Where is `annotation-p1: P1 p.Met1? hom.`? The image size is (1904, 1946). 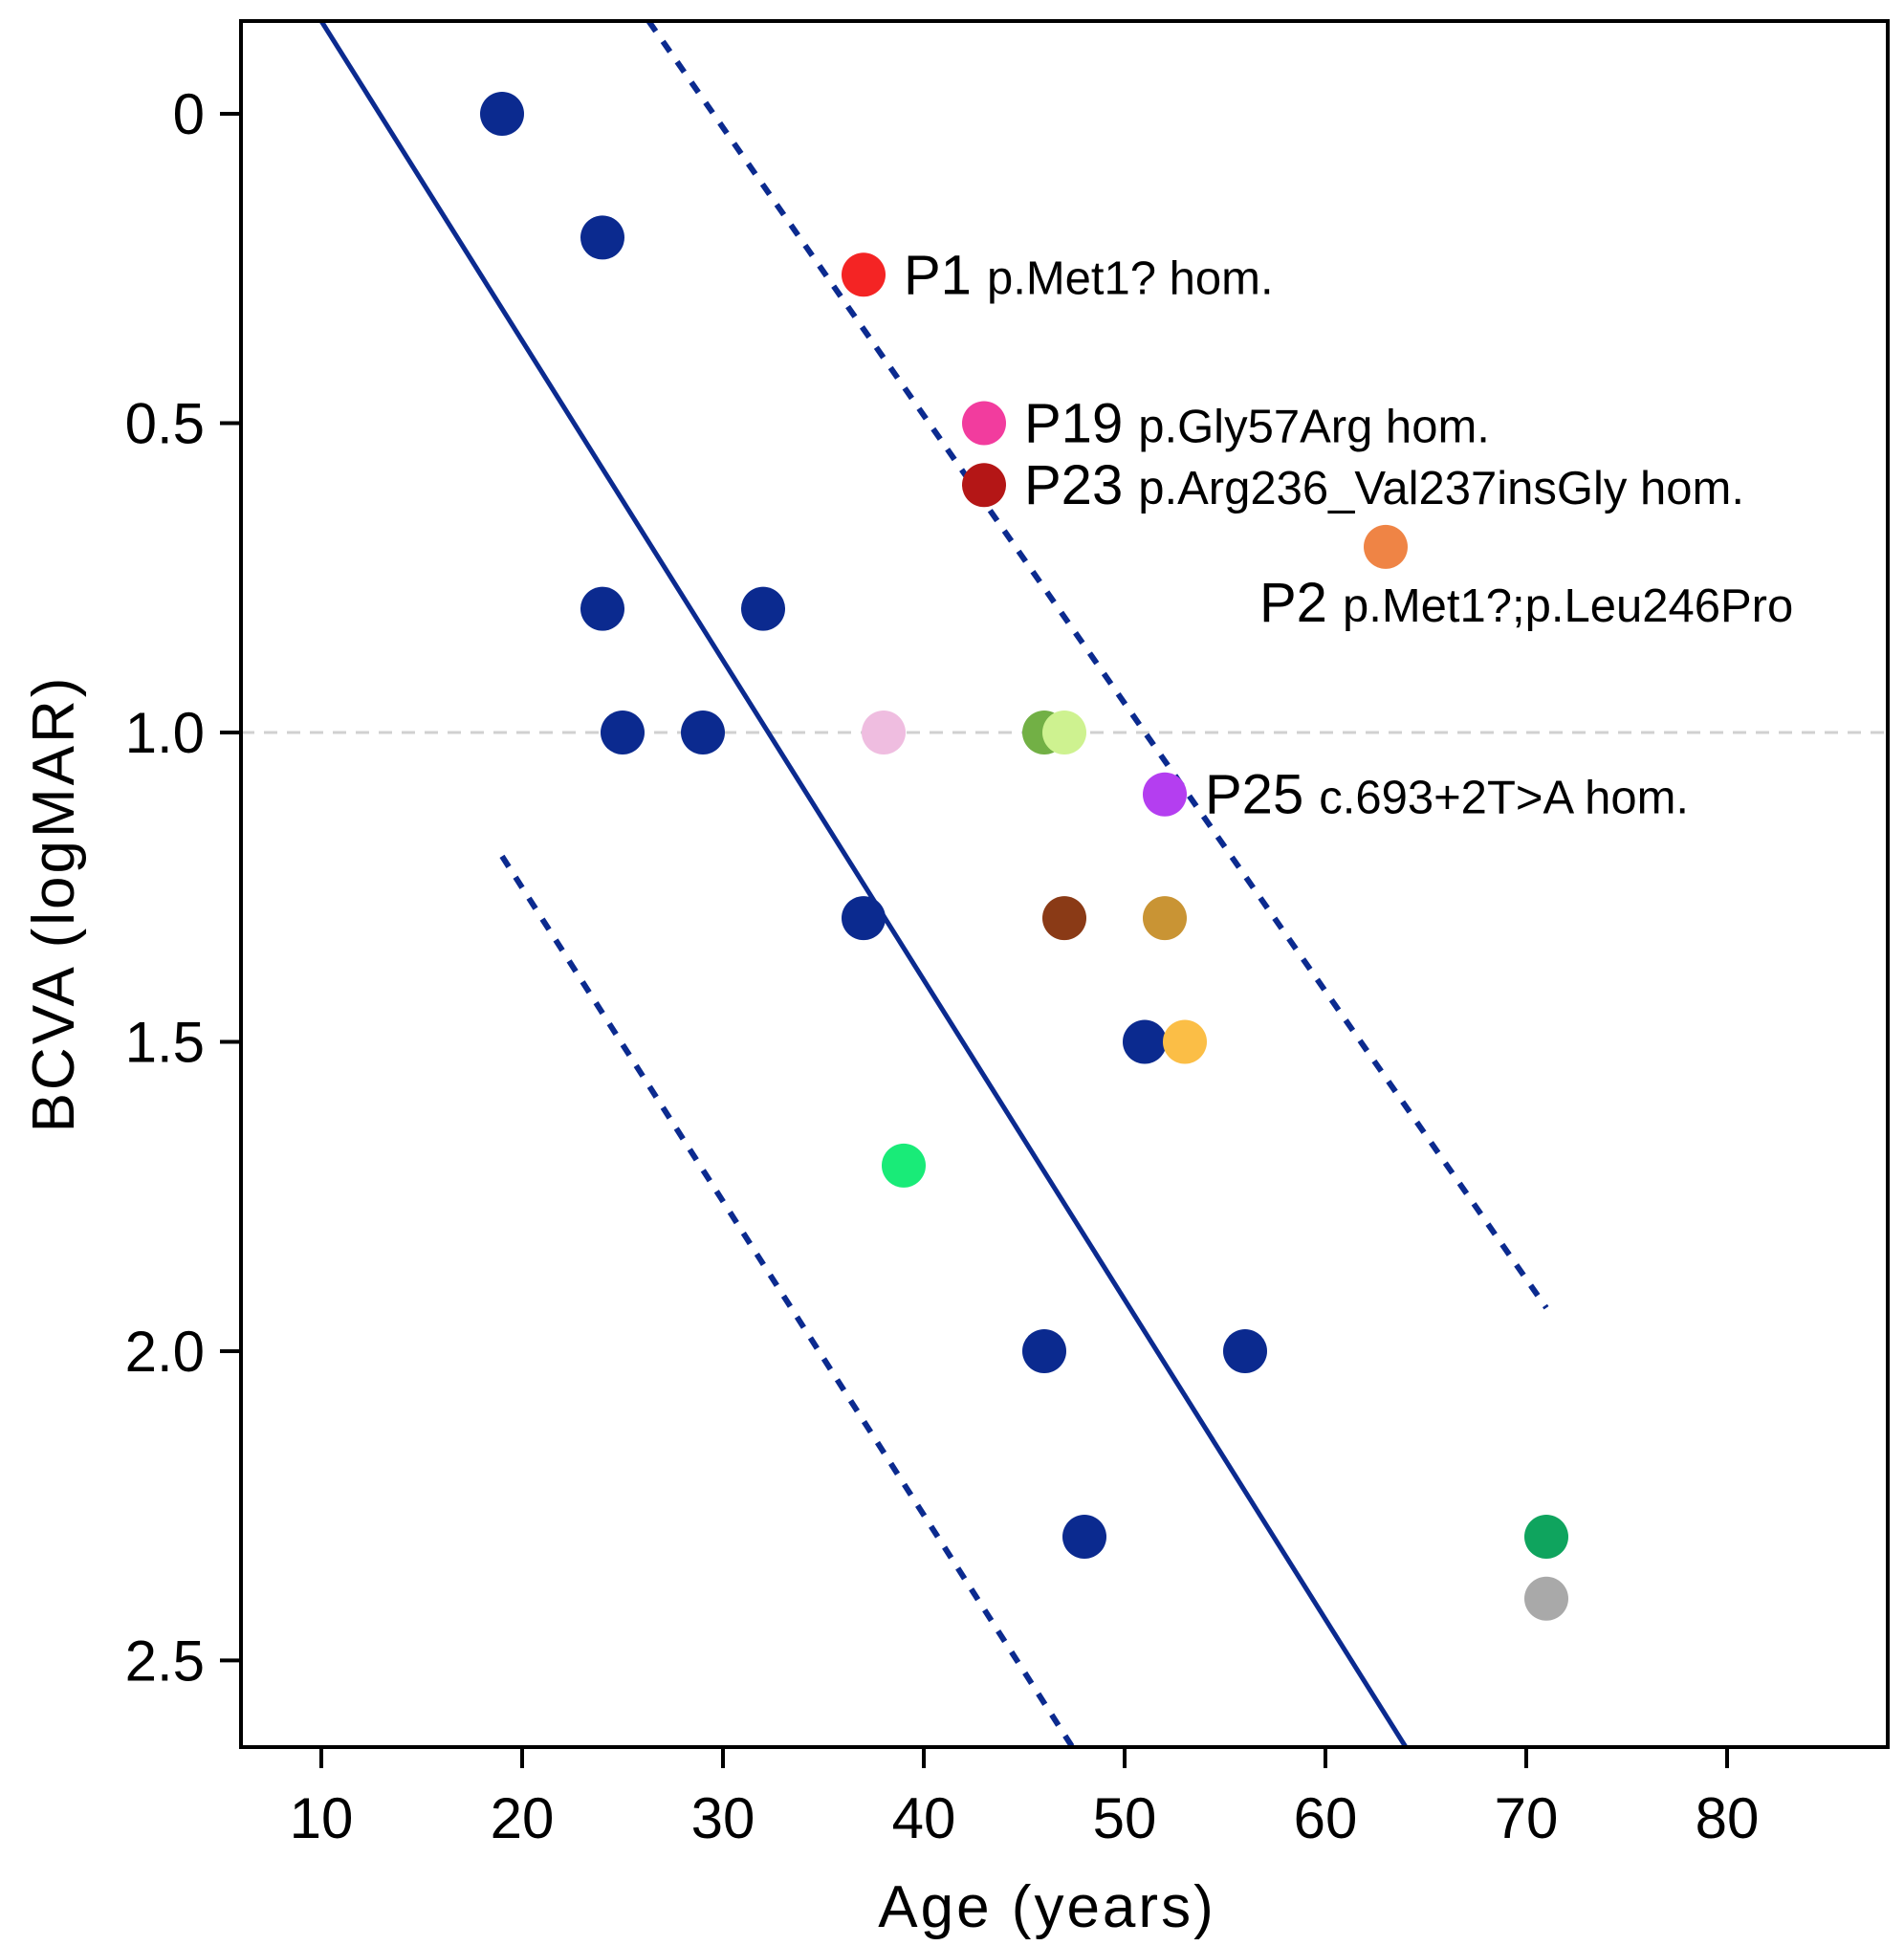 annotation-p1: P1 p.Met1? hom. is located at coordinates (1089, 275).